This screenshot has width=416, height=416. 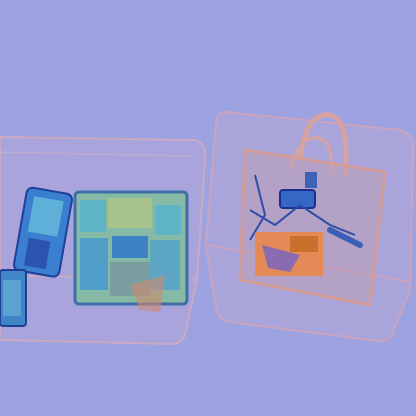 I want to click on dark-item, so click(x=281, y=258).